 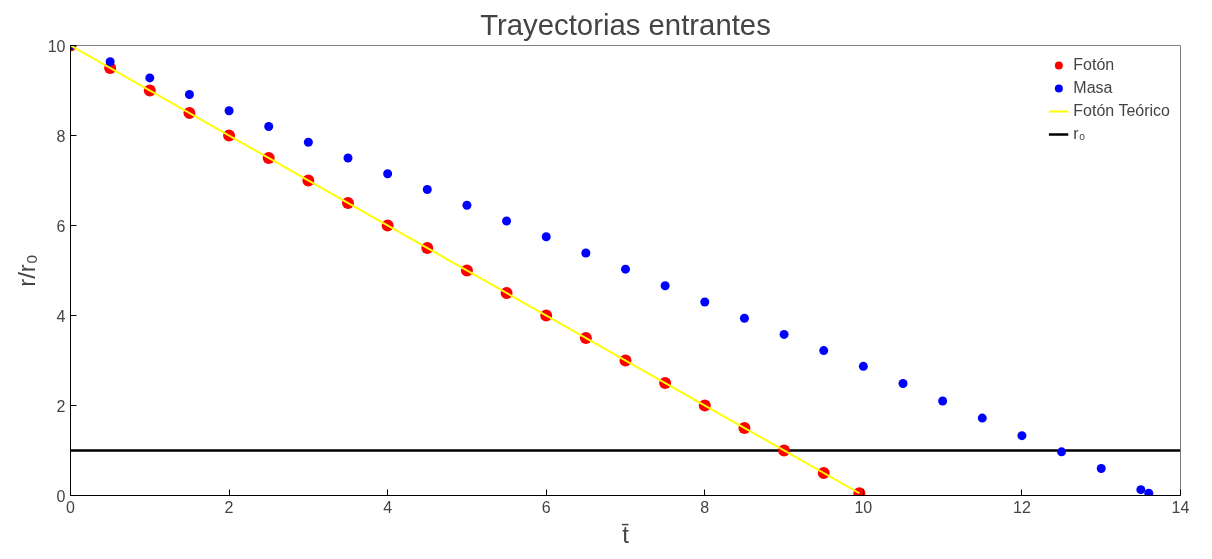 I want to click on x-tick-label: 8, so click(x=705, y=507).